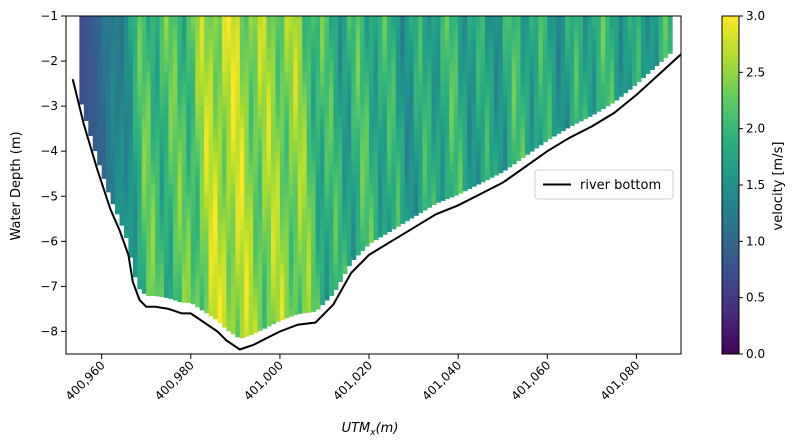  I want to click on legend-box, so click(604, 184).